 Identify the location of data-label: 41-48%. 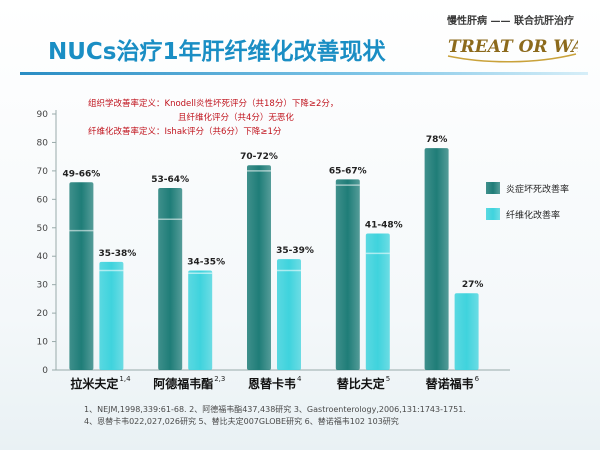
(384, 225).